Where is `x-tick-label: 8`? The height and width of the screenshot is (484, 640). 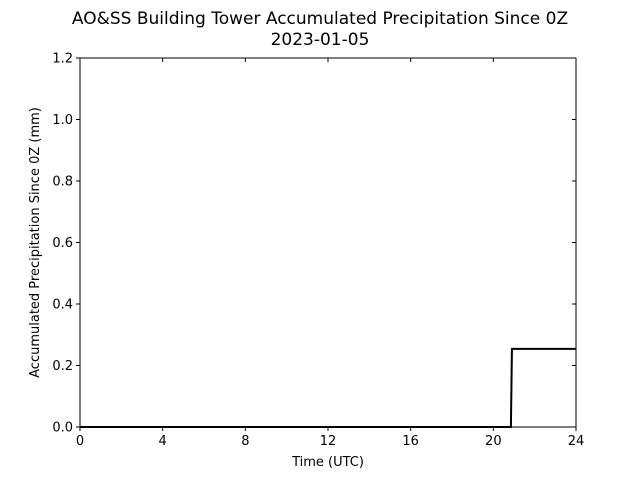
x-tick-label: 8 is located at coordinates (245, 441).